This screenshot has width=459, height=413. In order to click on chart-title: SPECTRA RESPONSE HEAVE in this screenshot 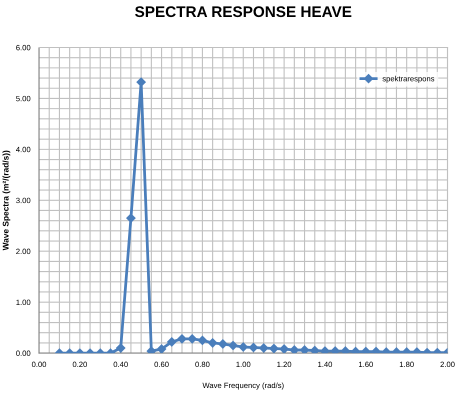, I will do `click(243, 12)`.